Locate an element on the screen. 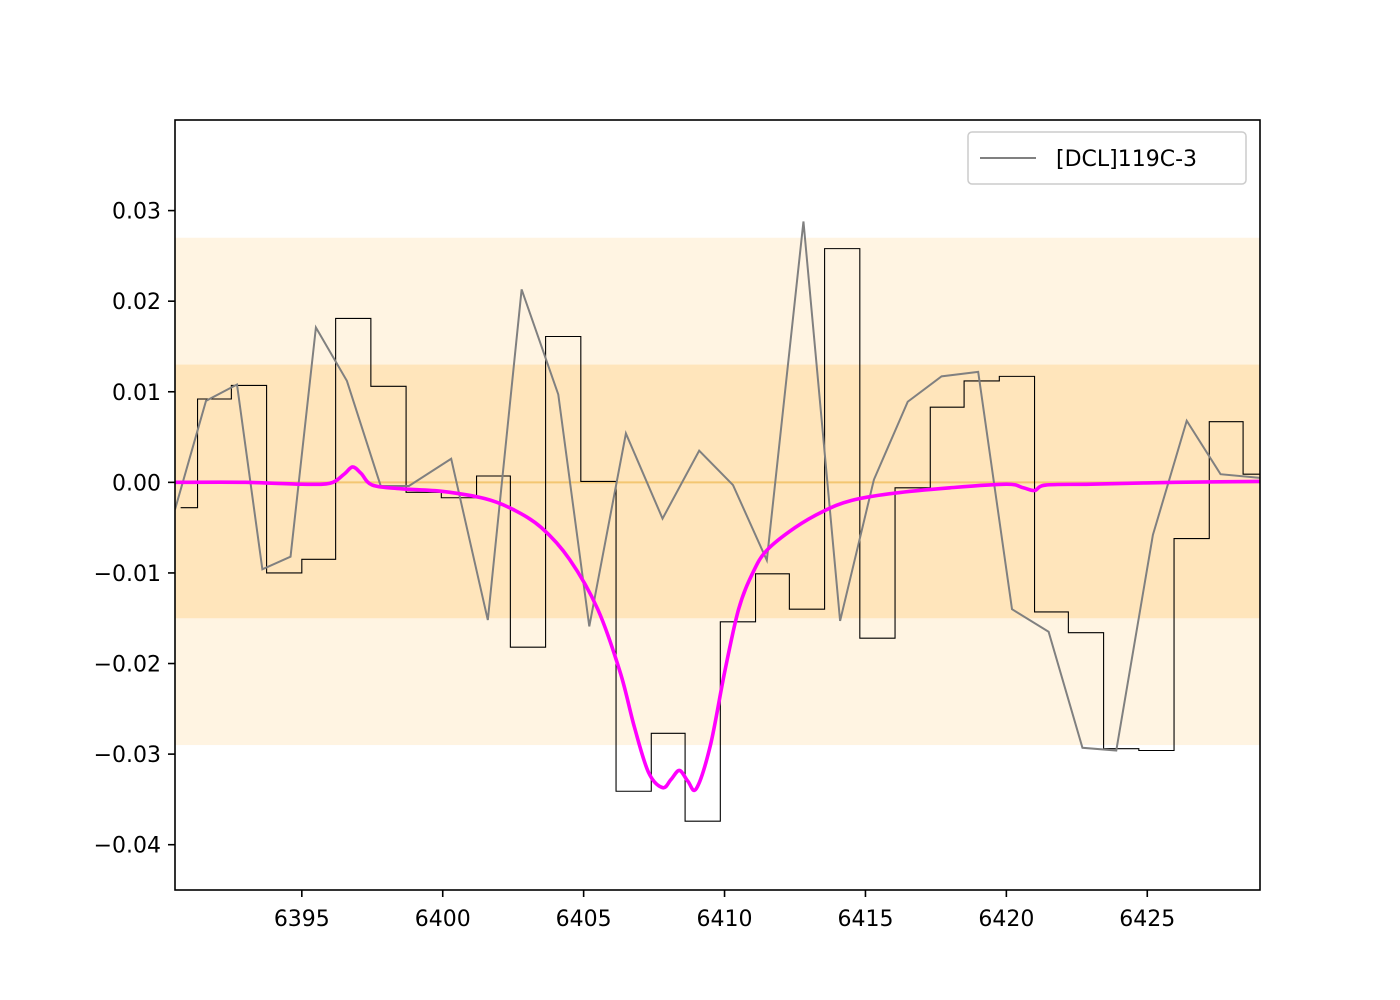 This screenshot has width=1400, height=1000. y-tick-label: 0.00 is located at coordinates (136, 483).